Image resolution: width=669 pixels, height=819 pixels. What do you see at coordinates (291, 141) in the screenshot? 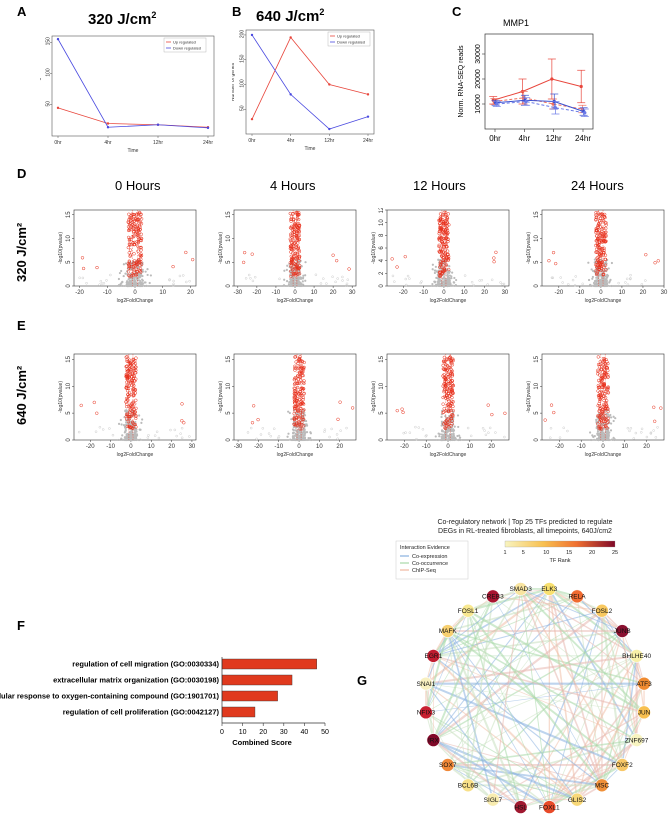
I see `x-tick-label: 4hr` at bounding box center [291, 141].